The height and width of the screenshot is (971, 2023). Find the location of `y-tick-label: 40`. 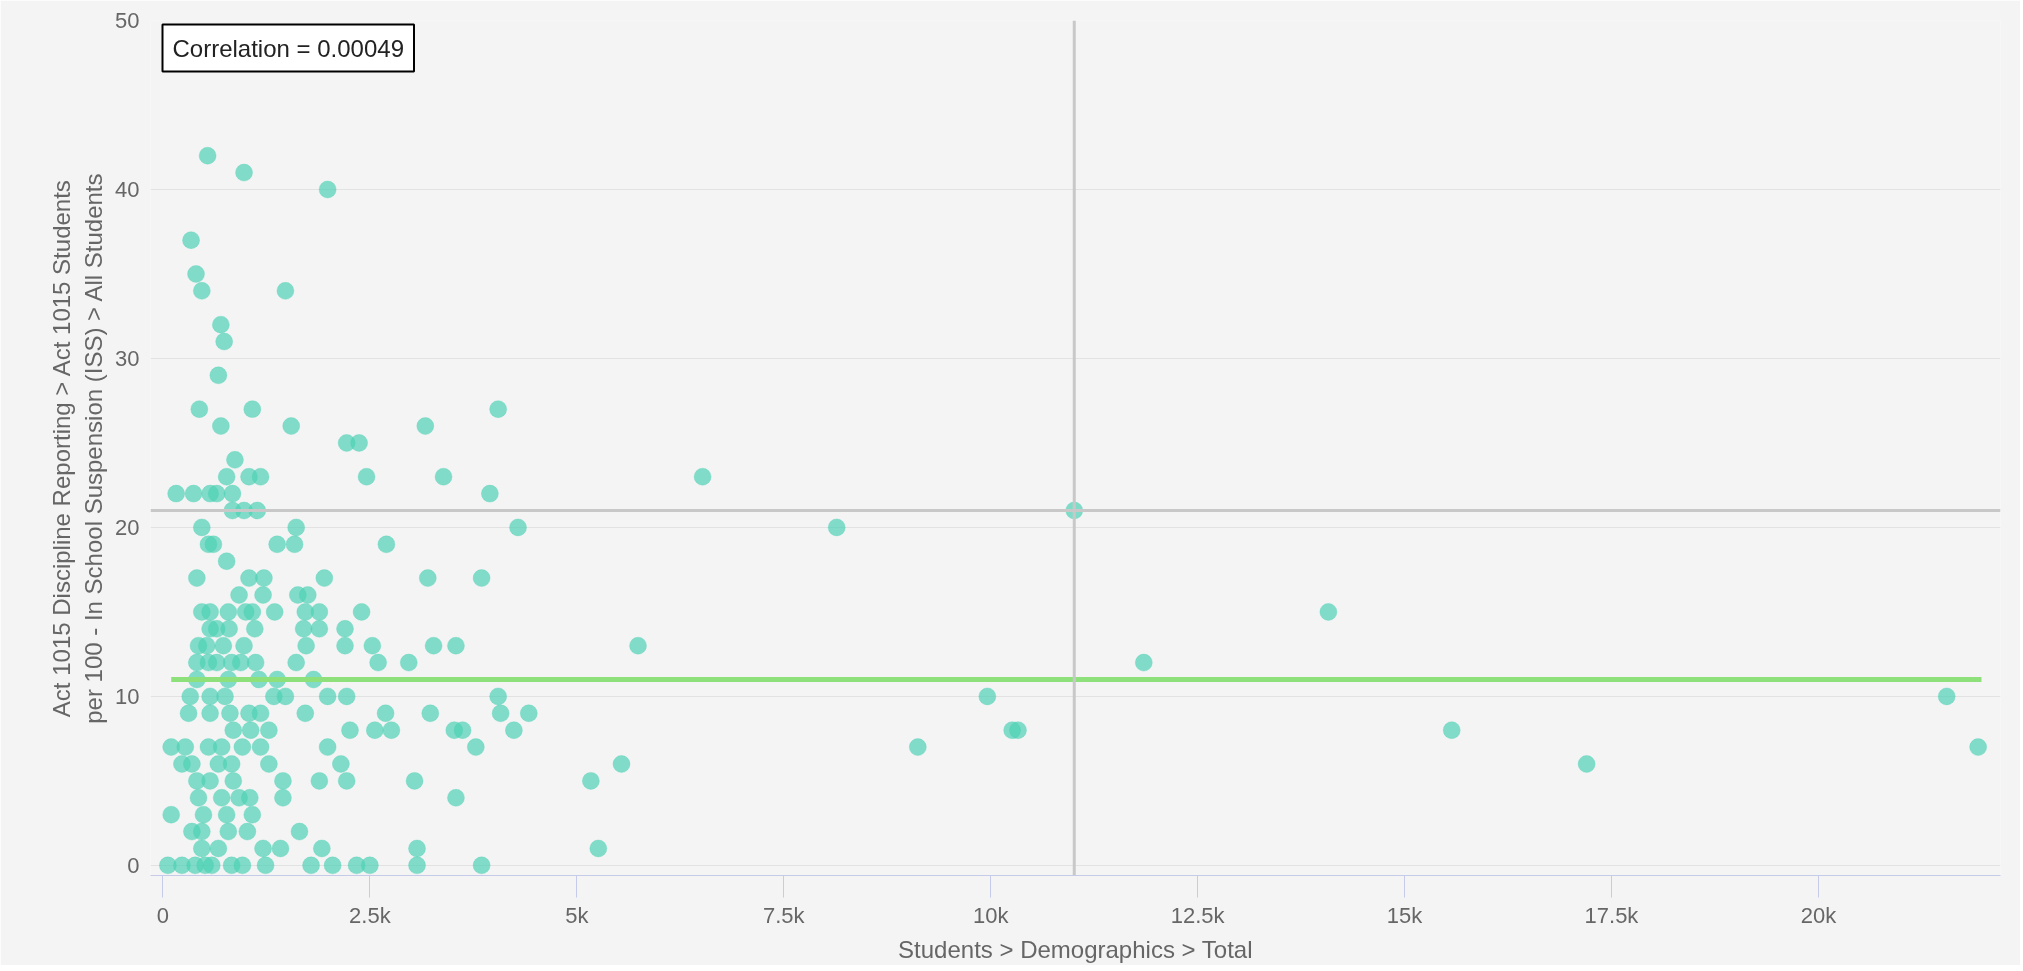

y-tick-label: 40 is located at coordinates (127, 189).